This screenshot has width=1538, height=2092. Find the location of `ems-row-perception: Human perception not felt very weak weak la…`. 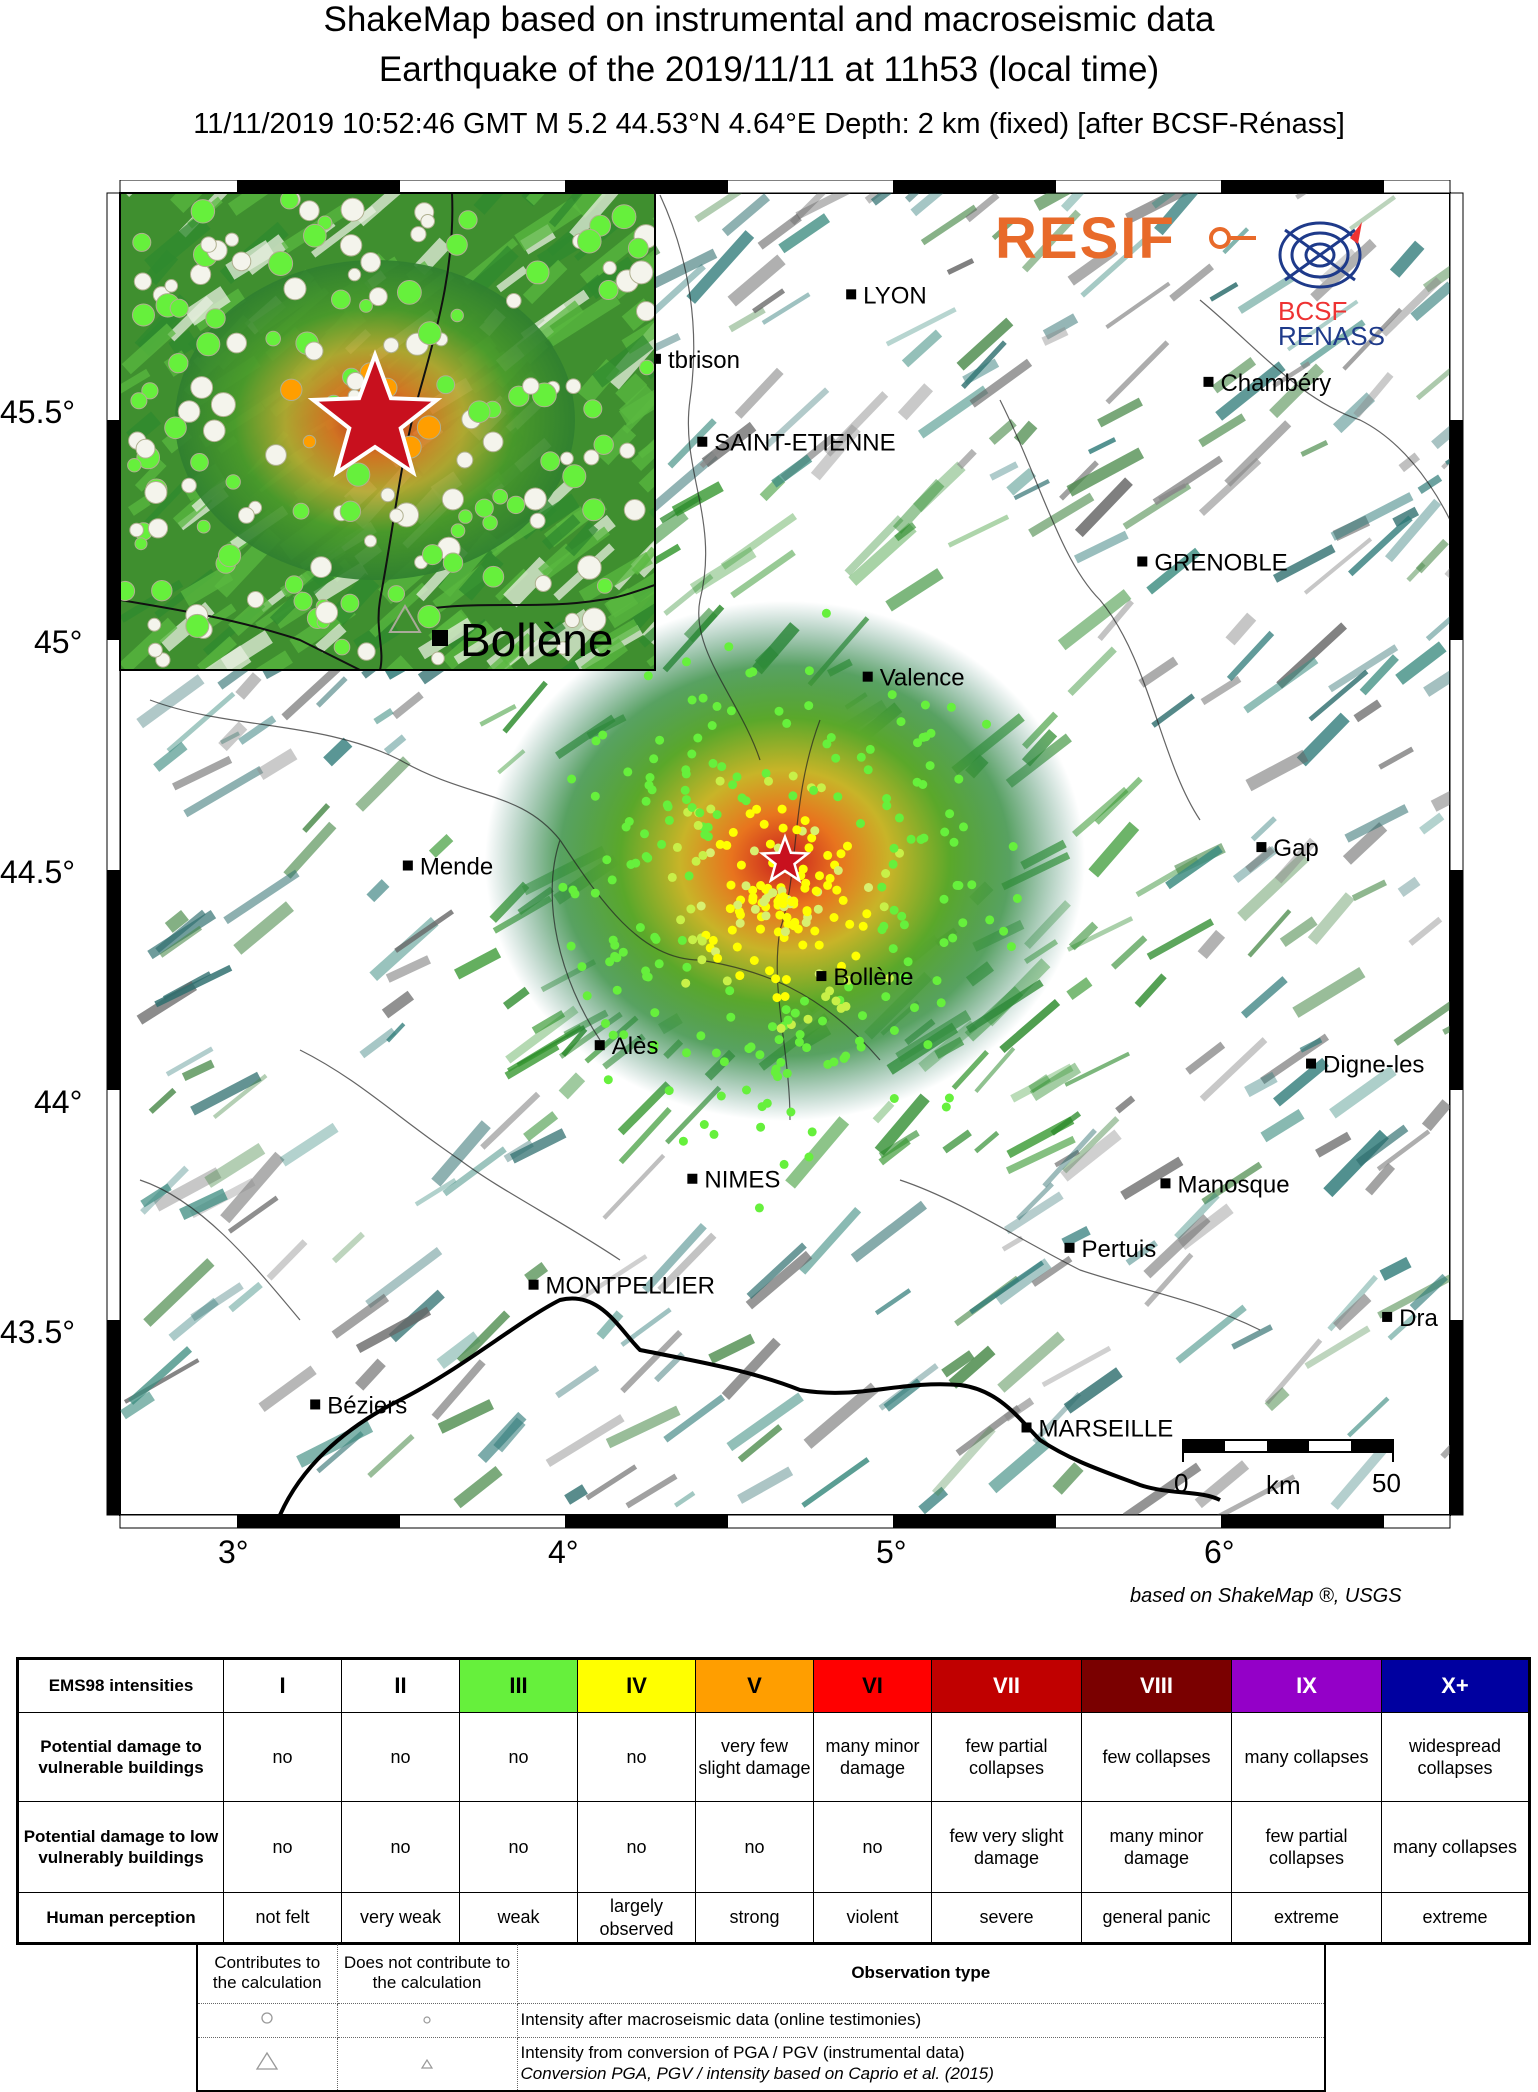

ems-row-perception: Human perception not felt very weak weak la… is located at coordinates (773, 1918).